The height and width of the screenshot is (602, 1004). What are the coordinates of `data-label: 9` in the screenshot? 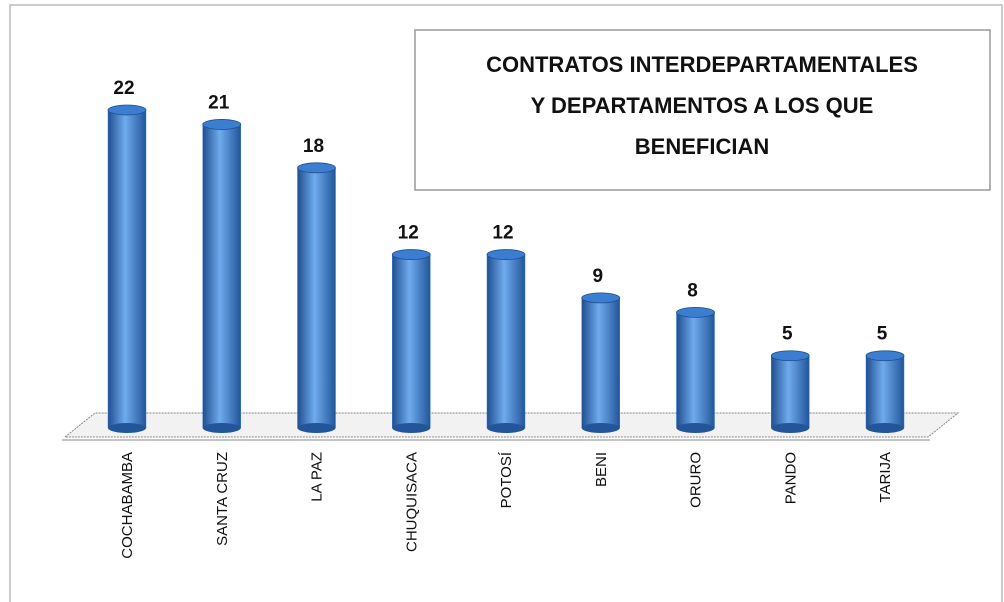 It's located at (597, 276).